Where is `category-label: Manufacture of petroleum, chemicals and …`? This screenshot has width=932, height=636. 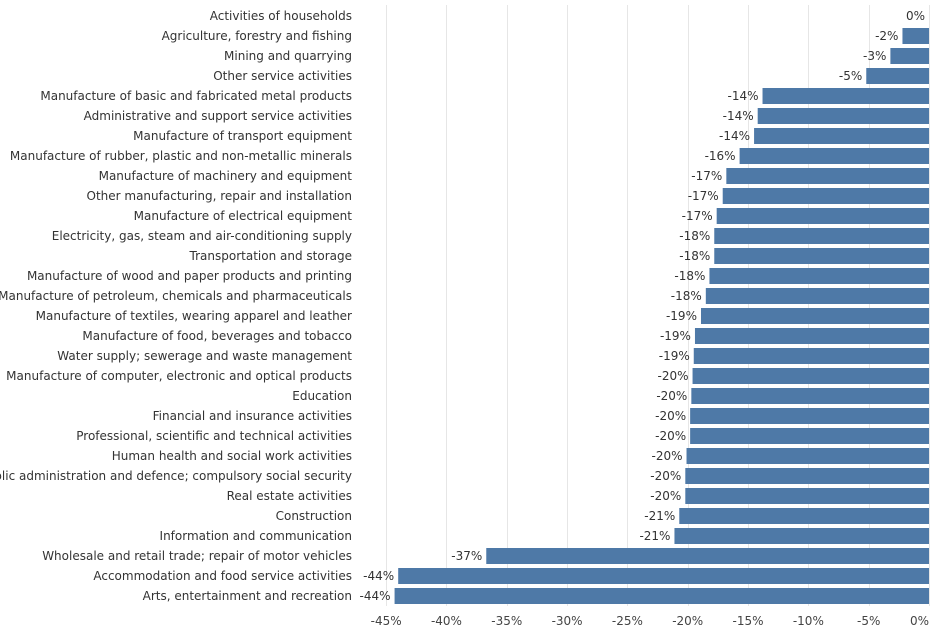 category-label: Manufacture of petroleum, chemicals and … is located at coordinates (176, 296).